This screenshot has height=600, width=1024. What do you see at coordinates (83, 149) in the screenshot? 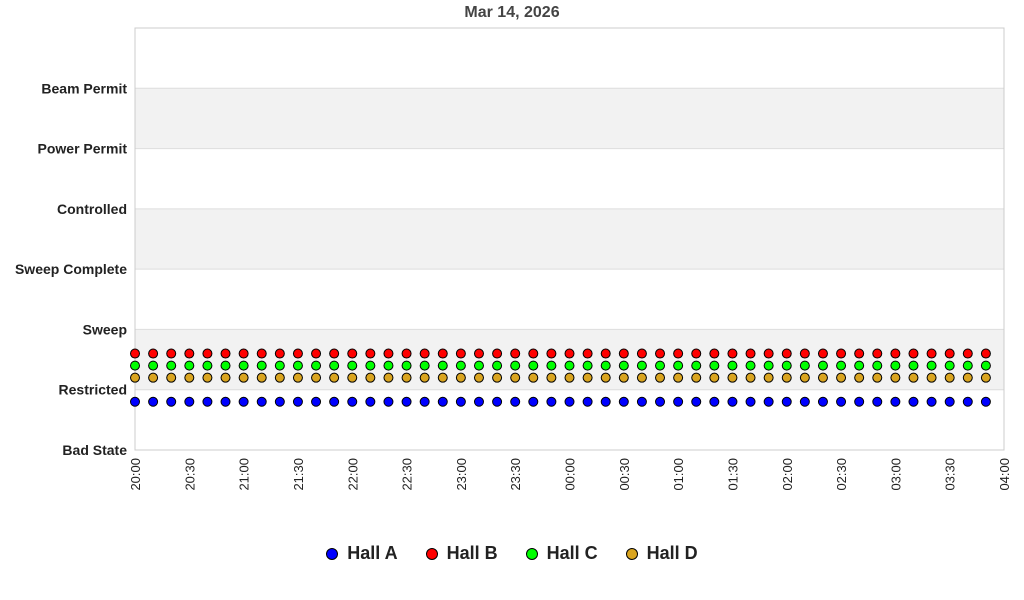
I see `y-tick-label: Power Permit` at bounding box center [83, 149].